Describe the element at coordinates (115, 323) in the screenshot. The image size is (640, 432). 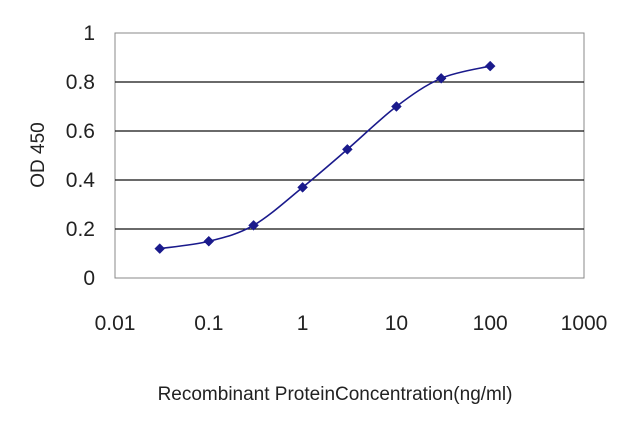
I see `x-tick-label: 0.01` at that location.